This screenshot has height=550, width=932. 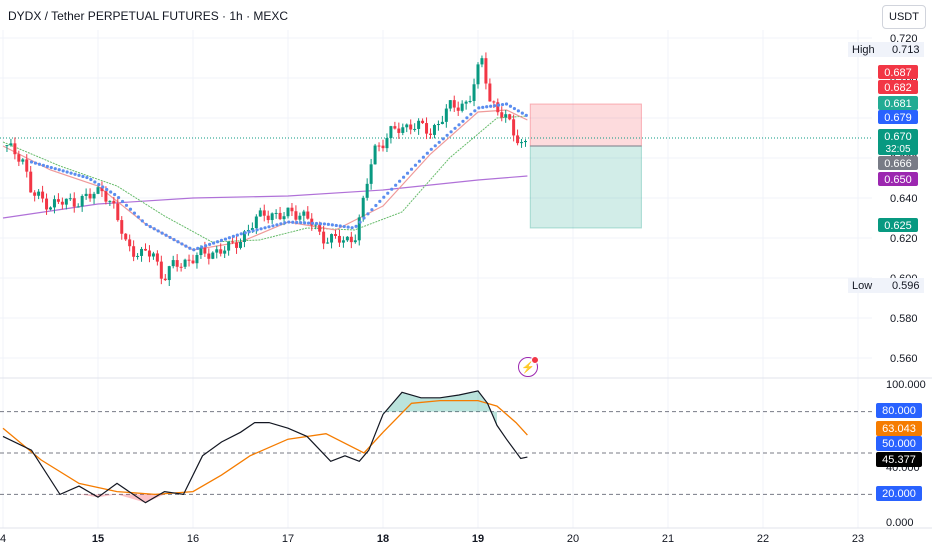 What do you see at coordinates (573, 539) in the screenshot?
I see `x-tick-label: 20` at bounding box center [573, 539].